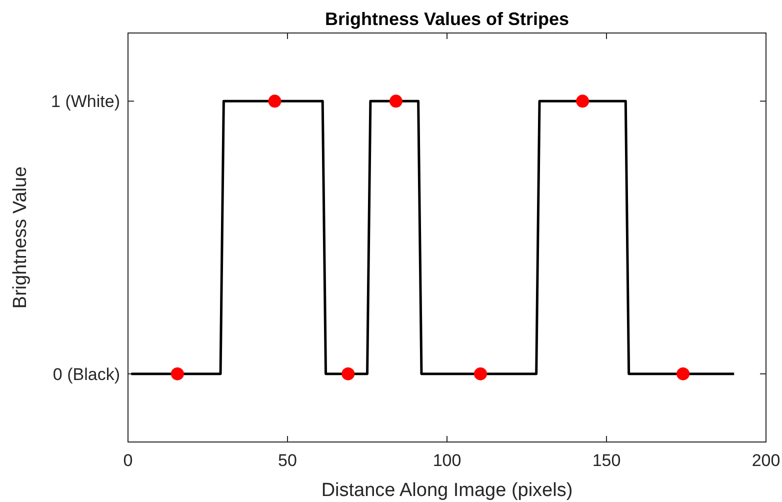 The height and width of the screenshot is (502, 782). What do you see at coordinates (447, 490) in the screenshot?
I see `x-axis-title: Distance Along Image (pixels)` at bounding box center [447, 490].